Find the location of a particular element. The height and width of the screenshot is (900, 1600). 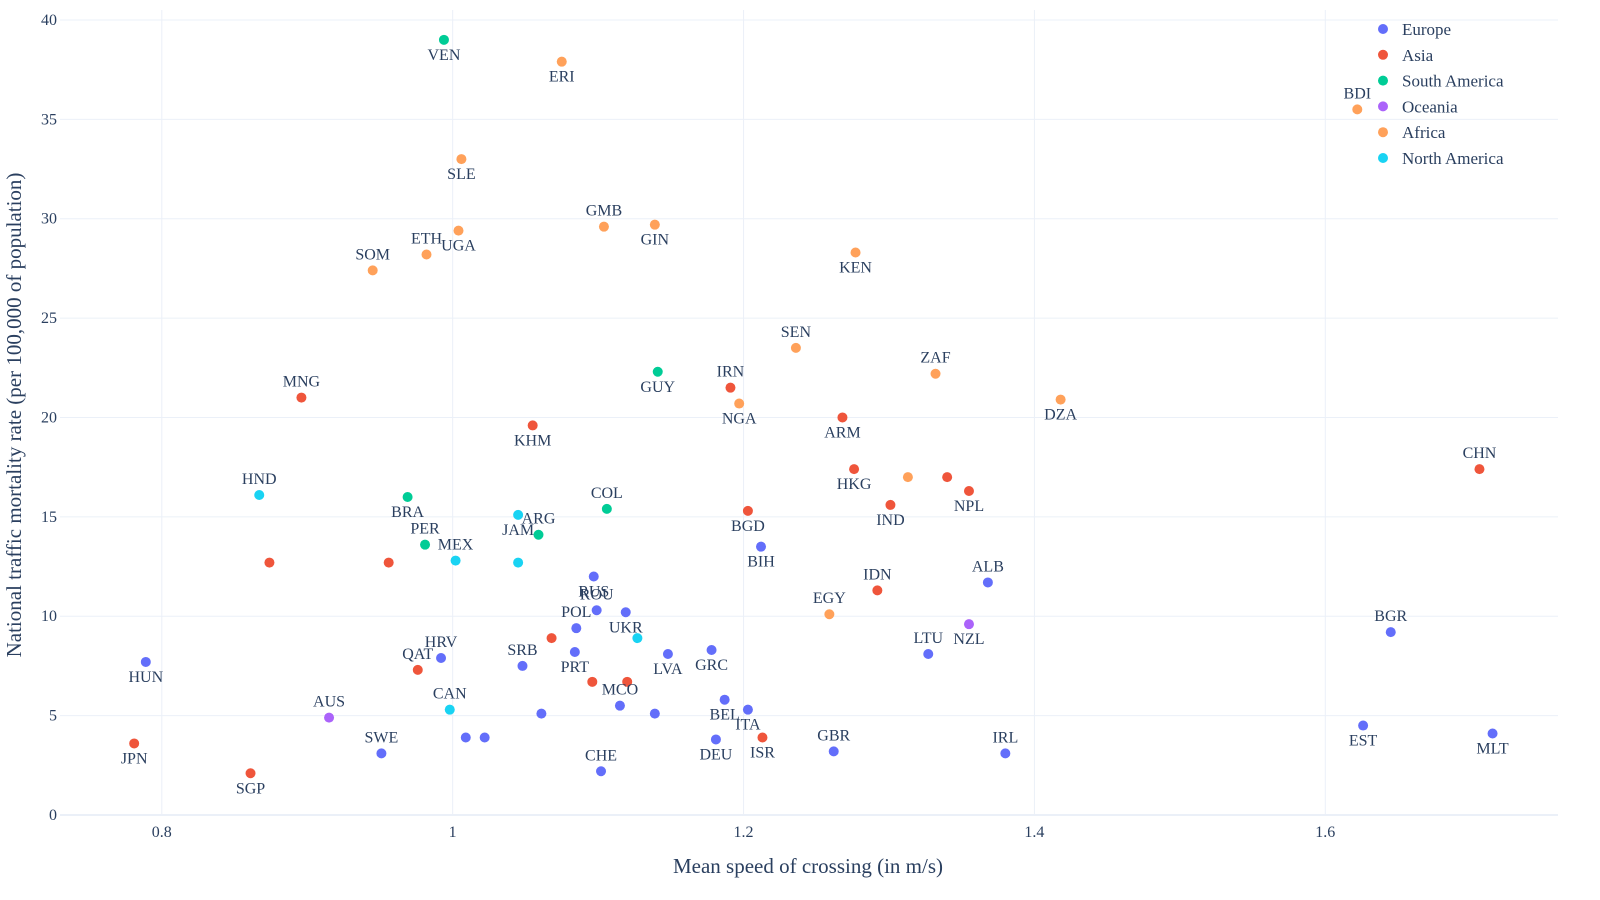

point-label: SOM is located at coordinates (372, 254).